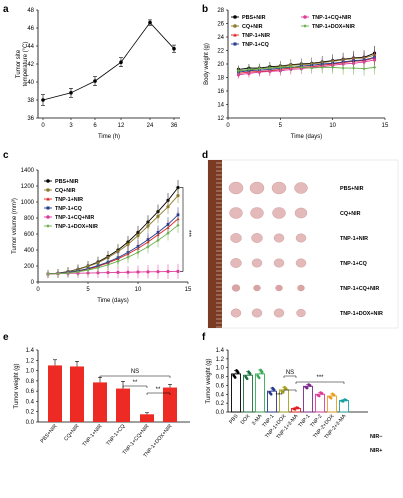 Image resolution: width=403 pixels, height=498 pixels. Describe the element at coordinates (220, 351) in the screenshot. I see `y-tick-label: 1.4` at that location.